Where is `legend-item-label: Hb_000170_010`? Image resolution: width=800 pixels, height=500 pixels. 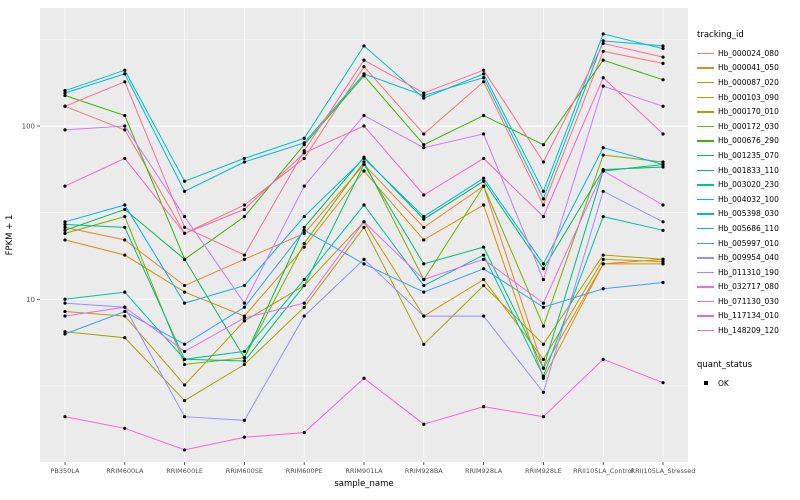
legend-item-label: Hb_000170_010 is located at coordinates (748, 112).